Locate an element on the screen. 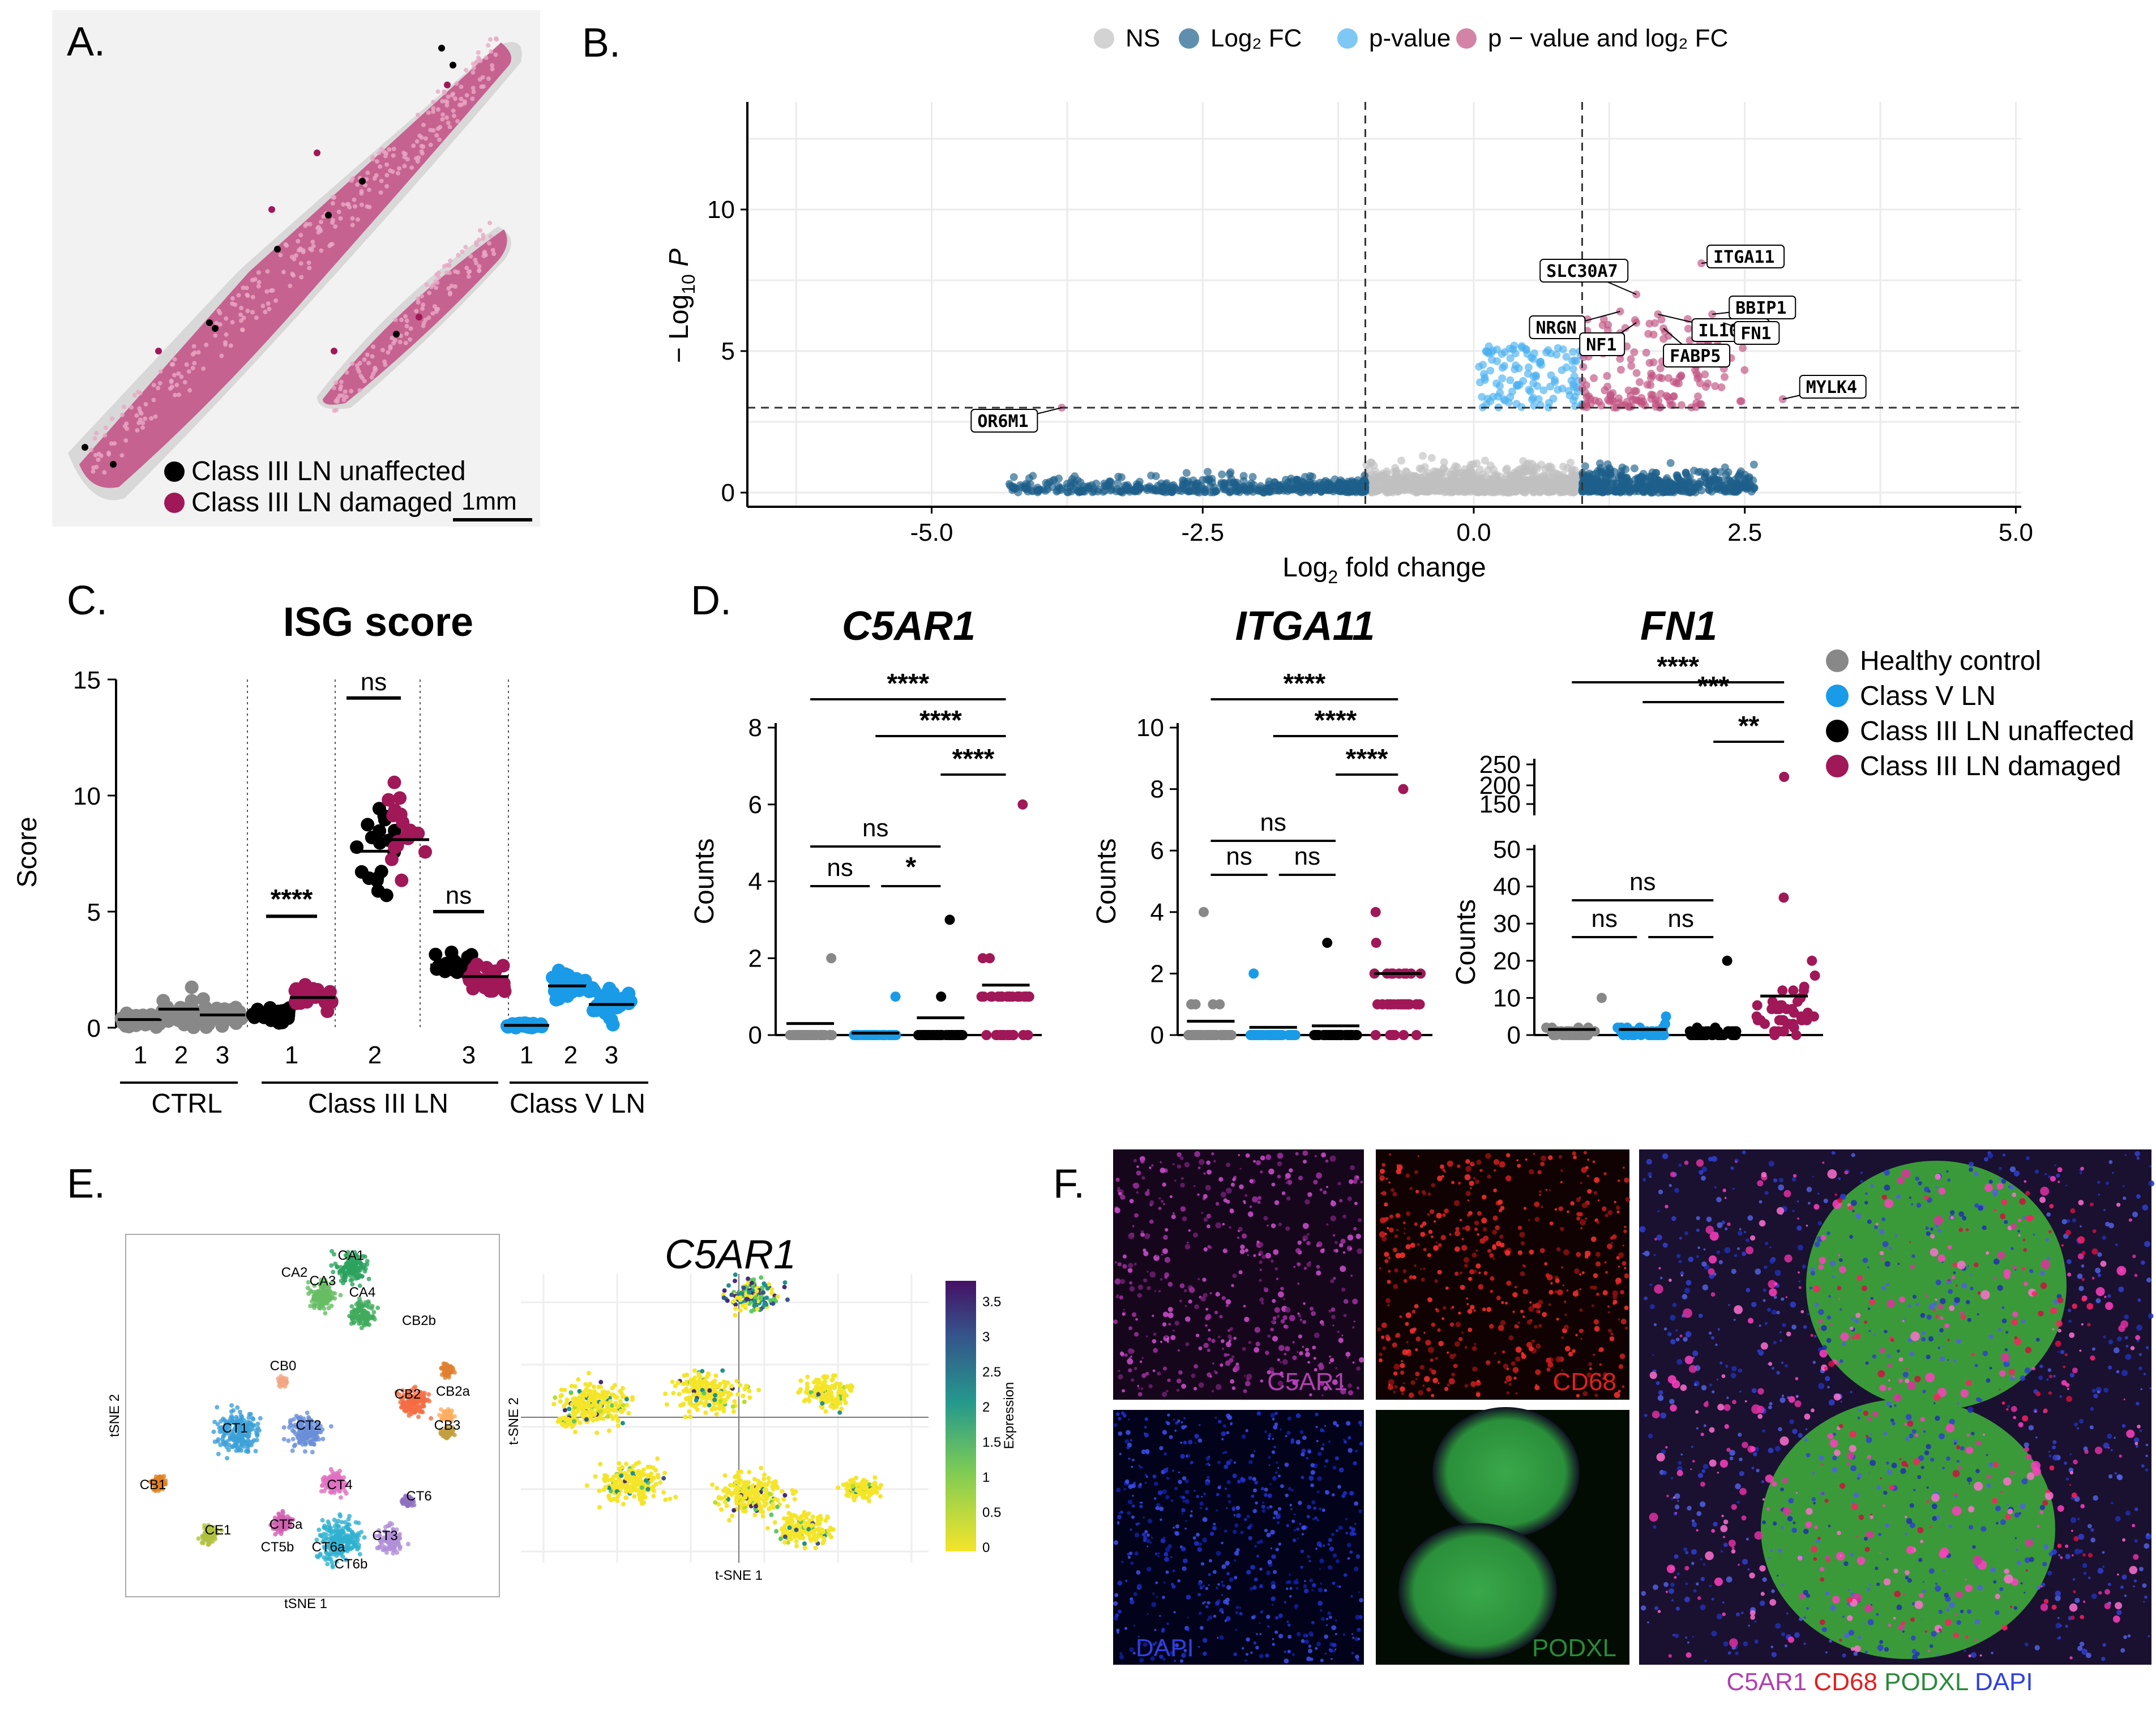 This screenshot has width=2156, height=1710. volcano-point-labeled is located at coordinates (1620, 311).